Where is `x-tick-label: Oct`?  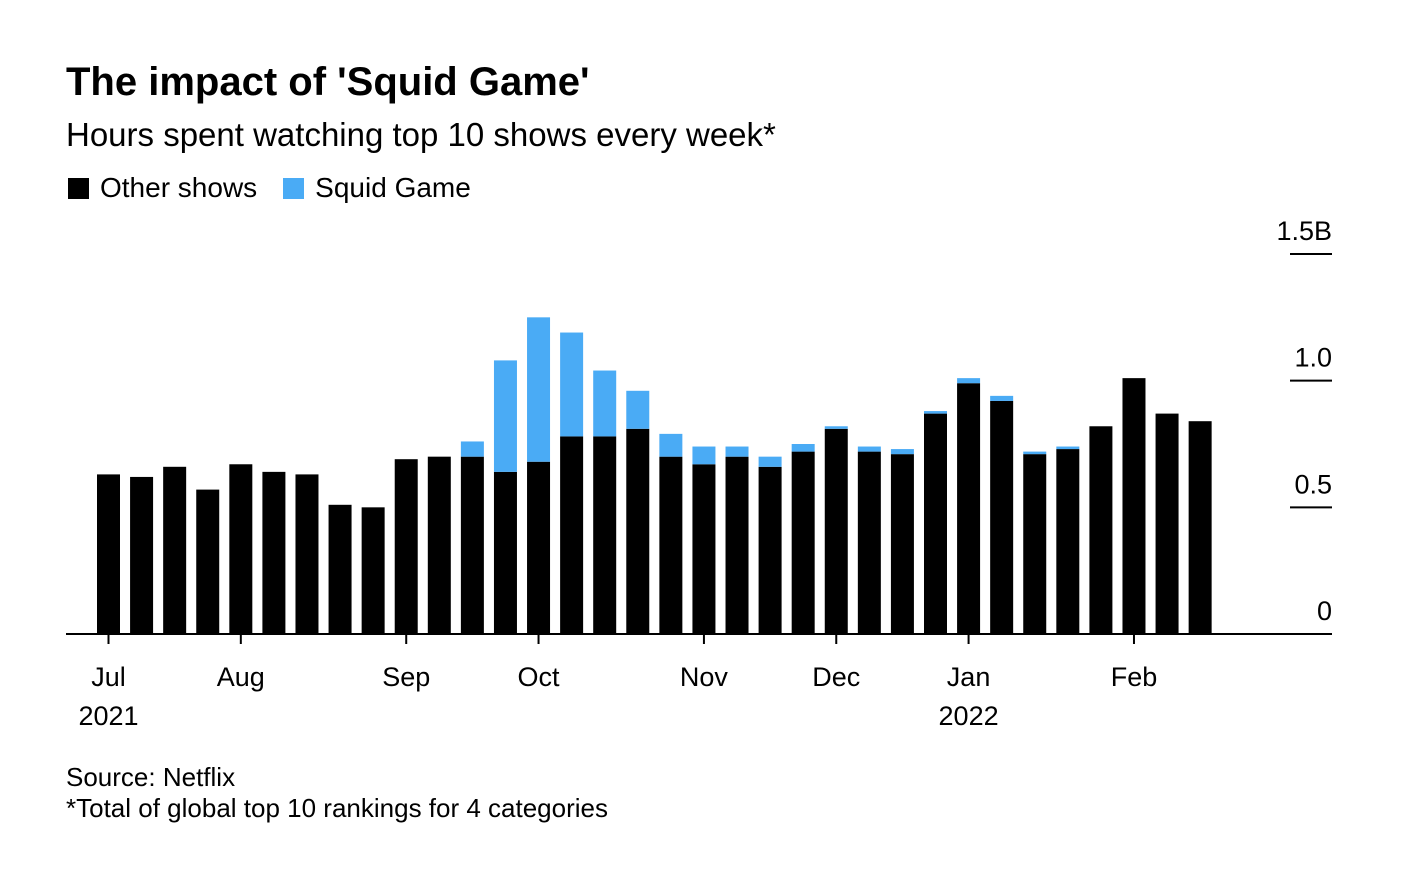 x-tick-label: Oct is located at coordinates (539, 677).